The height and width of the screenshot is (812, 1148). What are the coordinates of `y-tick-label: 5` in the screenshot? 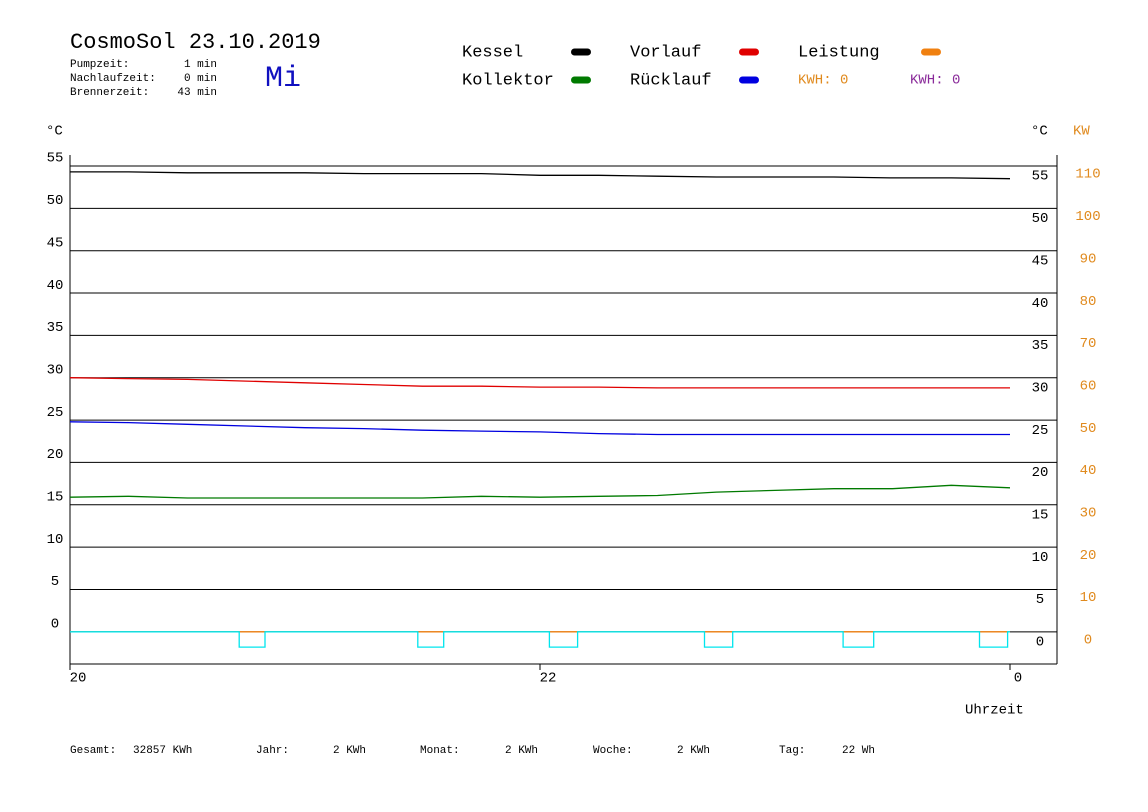 It's located at (55, 582).